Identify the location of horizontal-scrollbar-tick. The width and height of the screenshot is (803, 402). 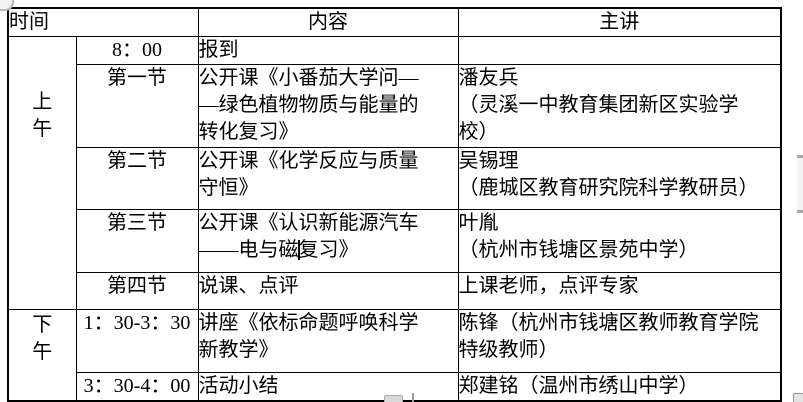
(413, 397).